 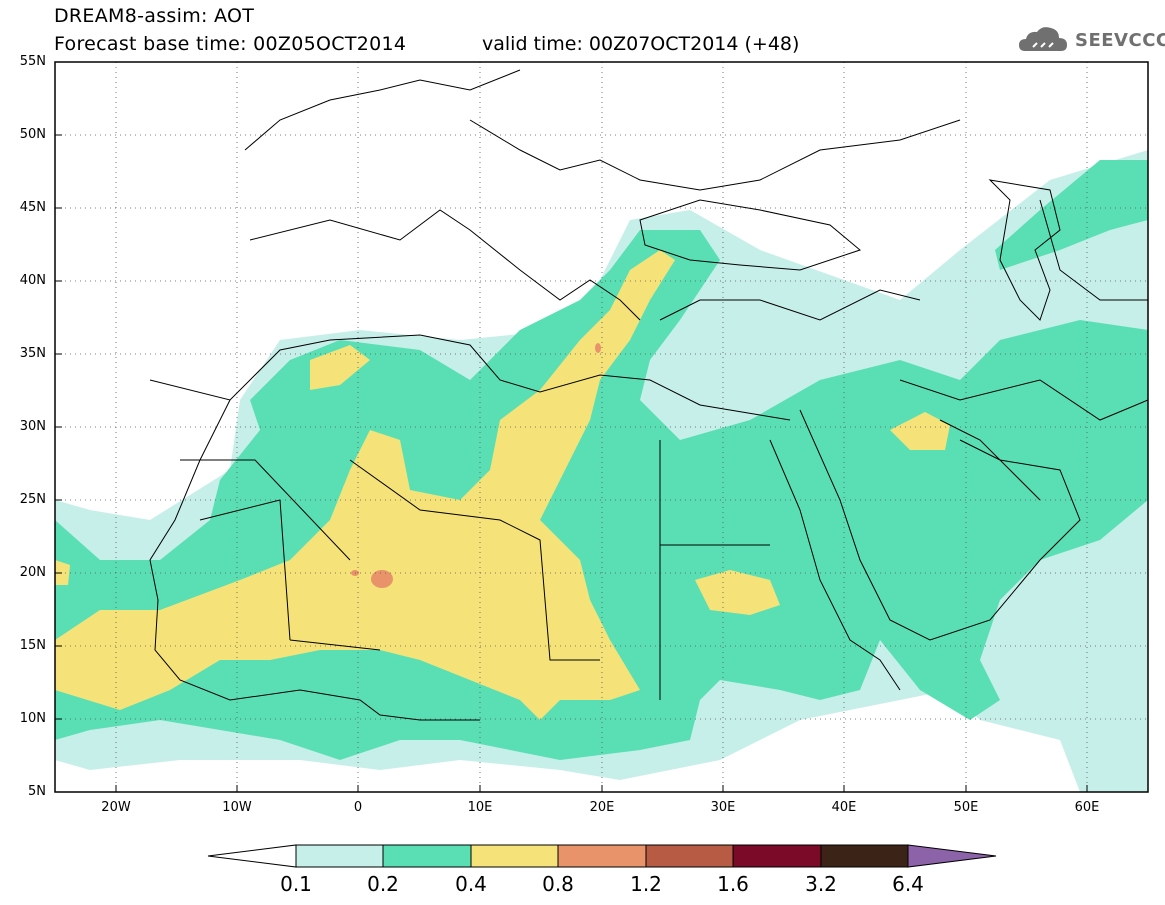 I want to click on colorbar, so click(x=602, y=856).